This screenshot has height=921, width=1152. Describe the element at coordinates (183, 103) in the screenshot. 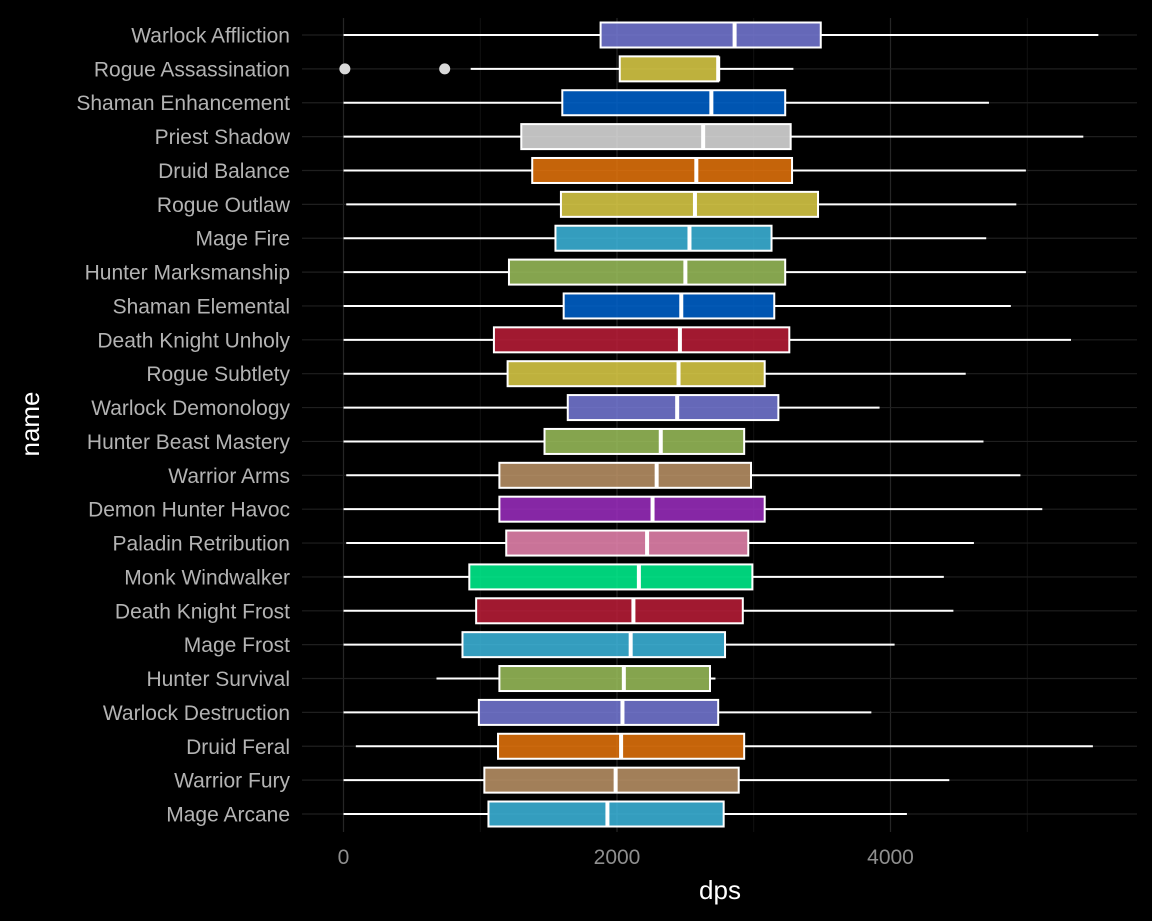

I see `category-label: Shaman Enhancement` at that location.